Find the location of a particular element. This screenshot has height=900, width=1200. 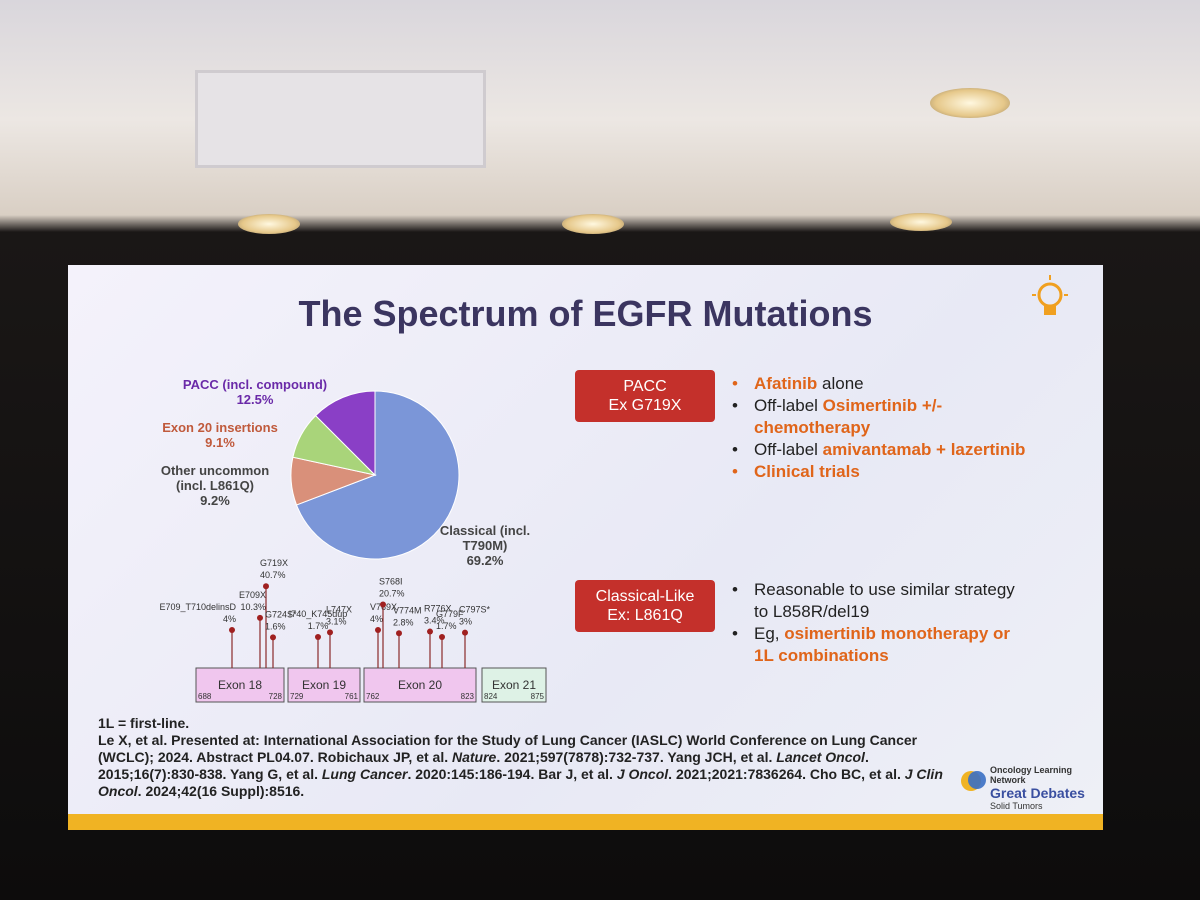

reference-text: J Clin Oncol is located at coordinates (520, 782).